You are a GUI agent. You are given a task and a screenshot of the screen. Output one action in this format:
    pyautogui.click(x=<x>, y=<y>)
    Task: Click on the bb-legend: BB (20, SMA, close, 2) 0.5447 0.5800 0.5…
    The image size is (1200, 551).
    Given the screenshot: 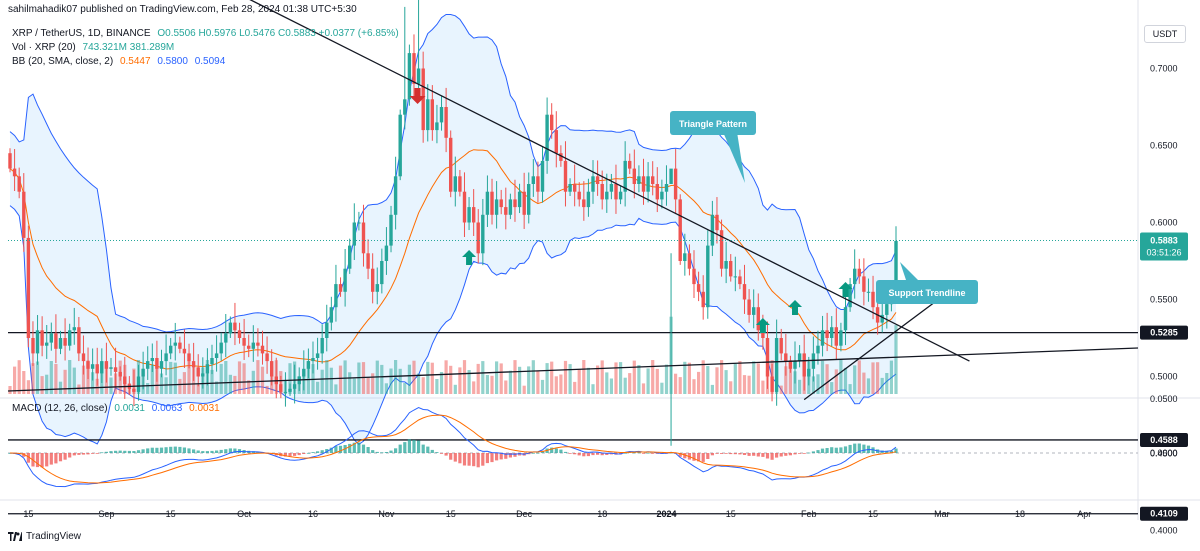 What is the action you would take?
    pyautogui.click(x=120, y=61)
    